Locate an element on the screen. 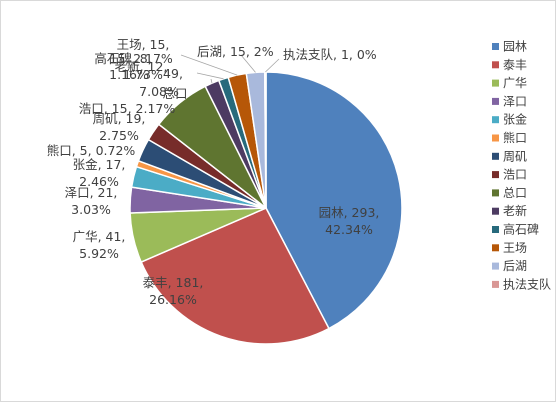 The height and width of the screenshot is (406, 556). data-label-11: 高石碑, 8, is located at coordinates (122, 58).